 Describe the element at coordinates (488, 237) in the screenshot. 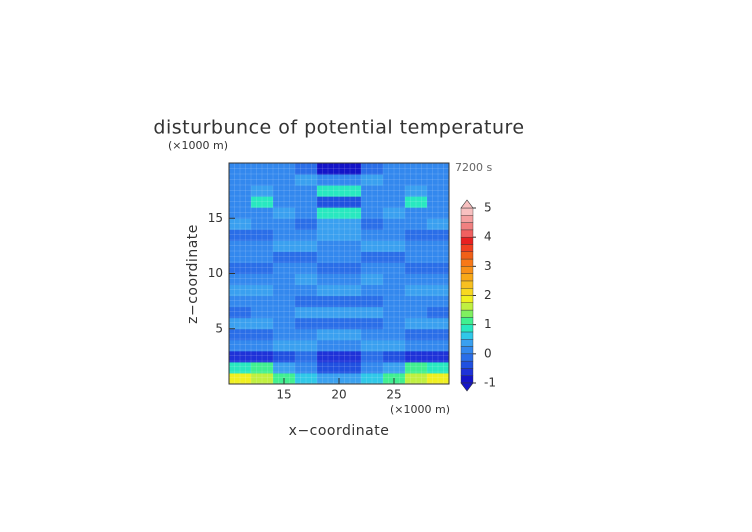

I see `colorbar-tick-label: 4` at that location.